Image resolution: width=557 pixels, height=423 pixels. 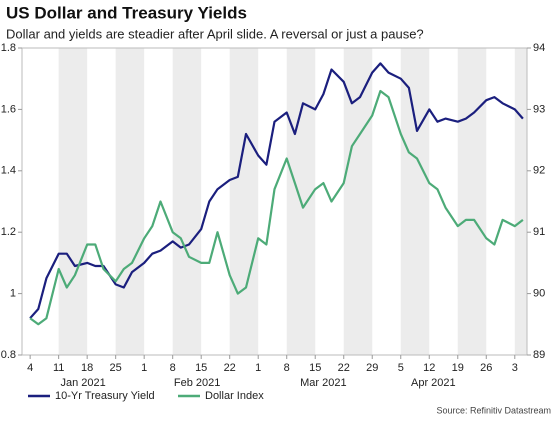 What do you see at coordinates (8, 232) in the screenshot?
I see `y-tick-label: 1.2` at bounding box center [8, 232].